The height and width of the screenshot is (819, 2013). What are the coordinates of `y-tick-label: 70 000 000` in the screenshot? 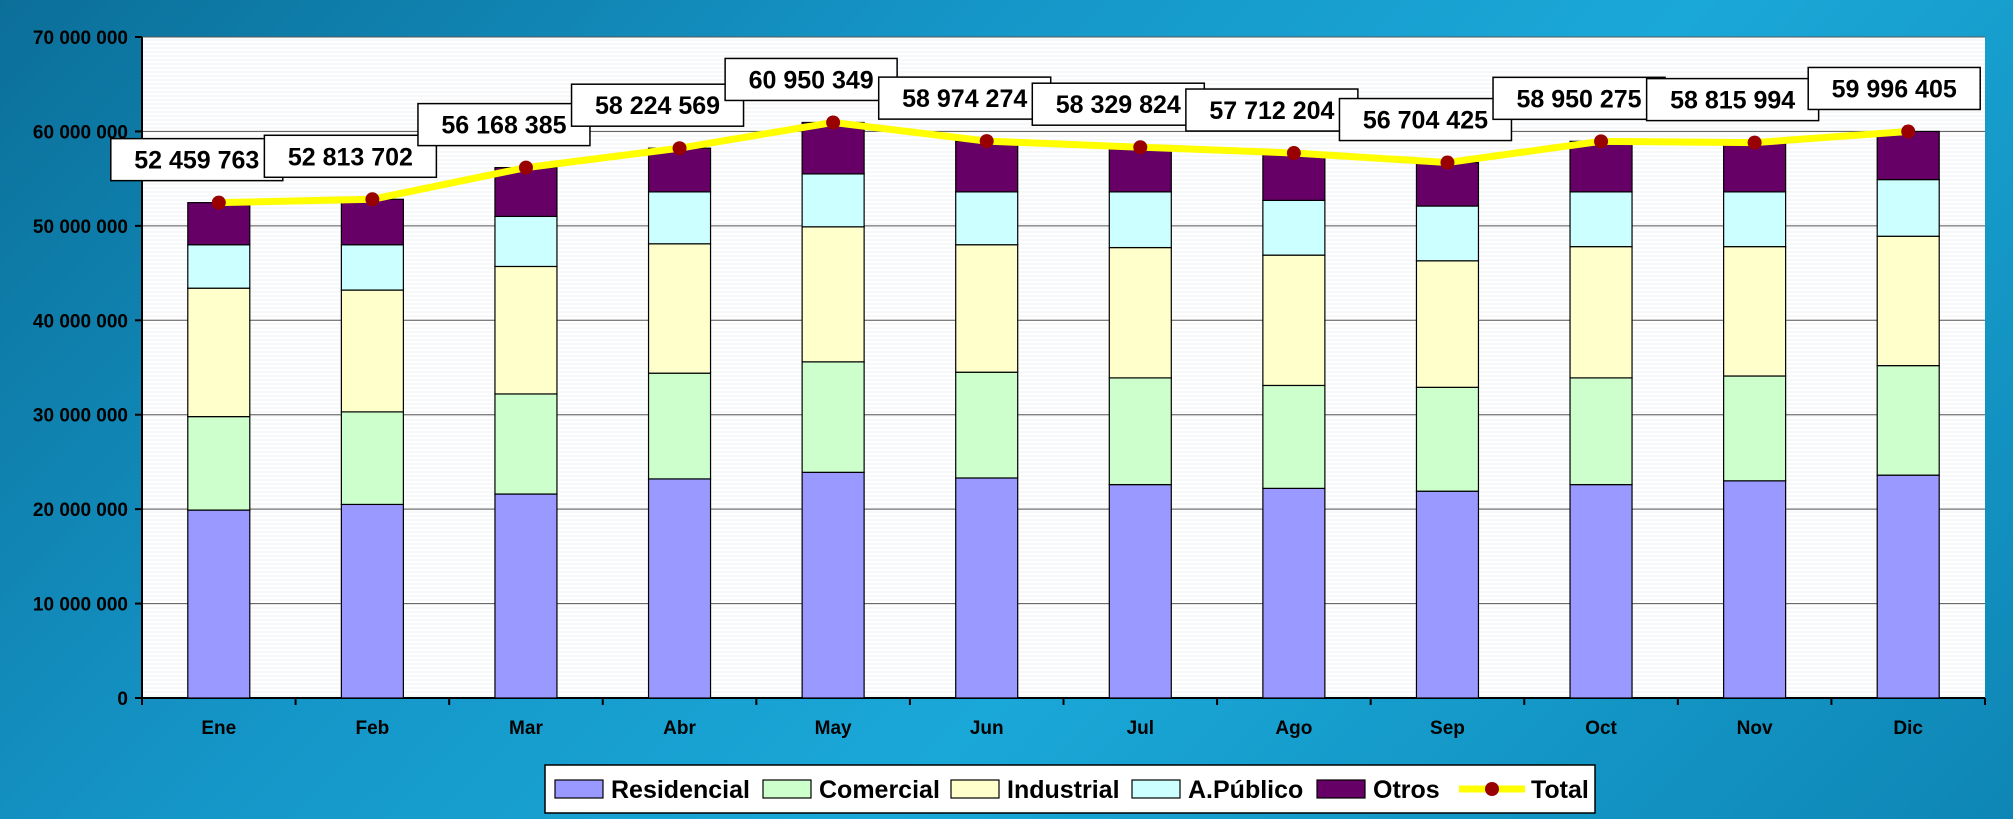 It's located at (80, 38).